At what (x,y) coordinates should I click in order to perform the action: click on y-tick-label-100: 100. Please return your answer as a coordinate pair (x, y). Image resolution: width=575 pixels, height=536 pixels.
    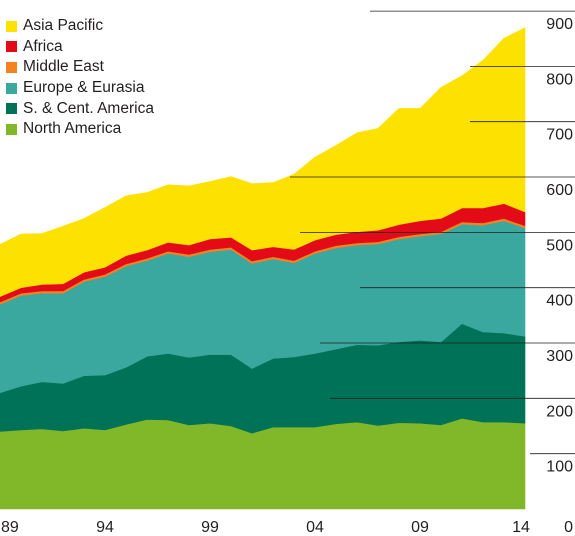
    Looking at the image, I should click on (559, 467).